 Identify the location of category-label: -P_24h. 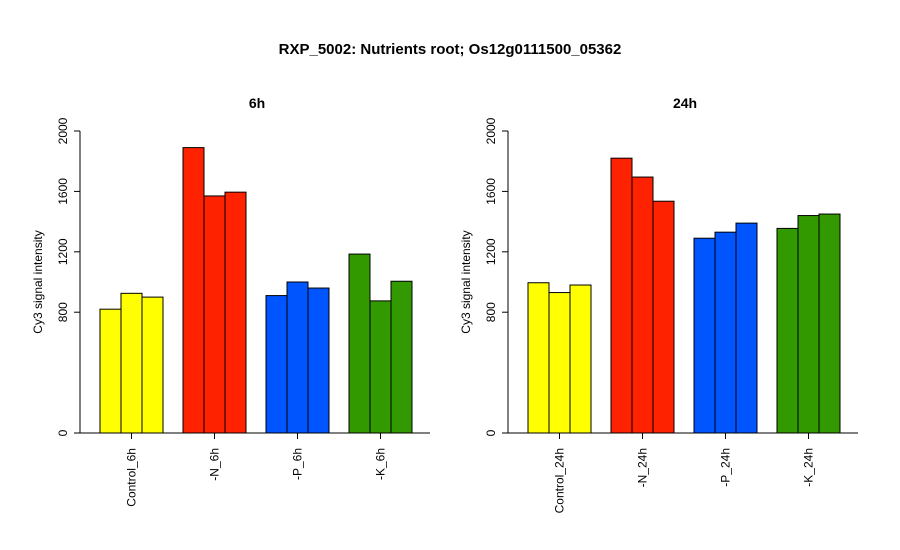
(726, 467).